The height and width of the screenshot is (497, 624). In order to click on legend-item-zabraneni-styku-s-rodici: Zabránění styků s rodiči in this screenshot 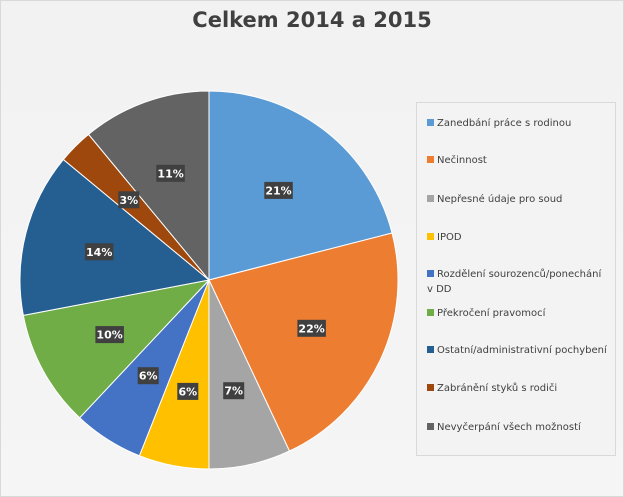, I will do `click(517, 388)`.